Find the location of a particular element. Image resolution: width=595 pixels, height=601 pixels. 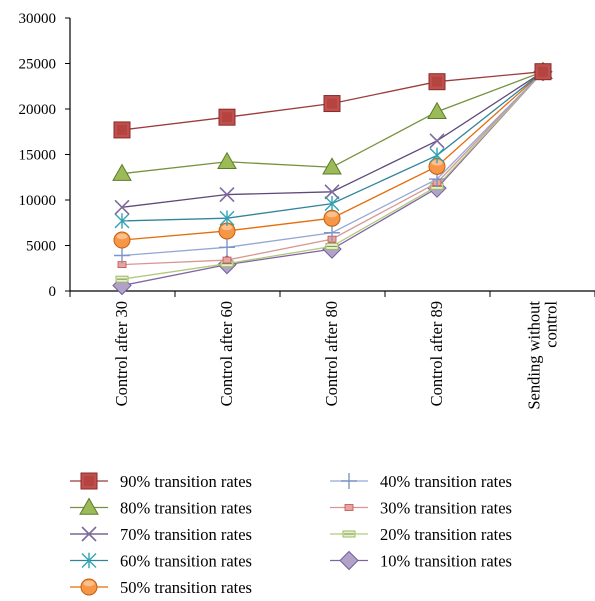

y-tick-label: 25000 is located at coordinates (38, 65).